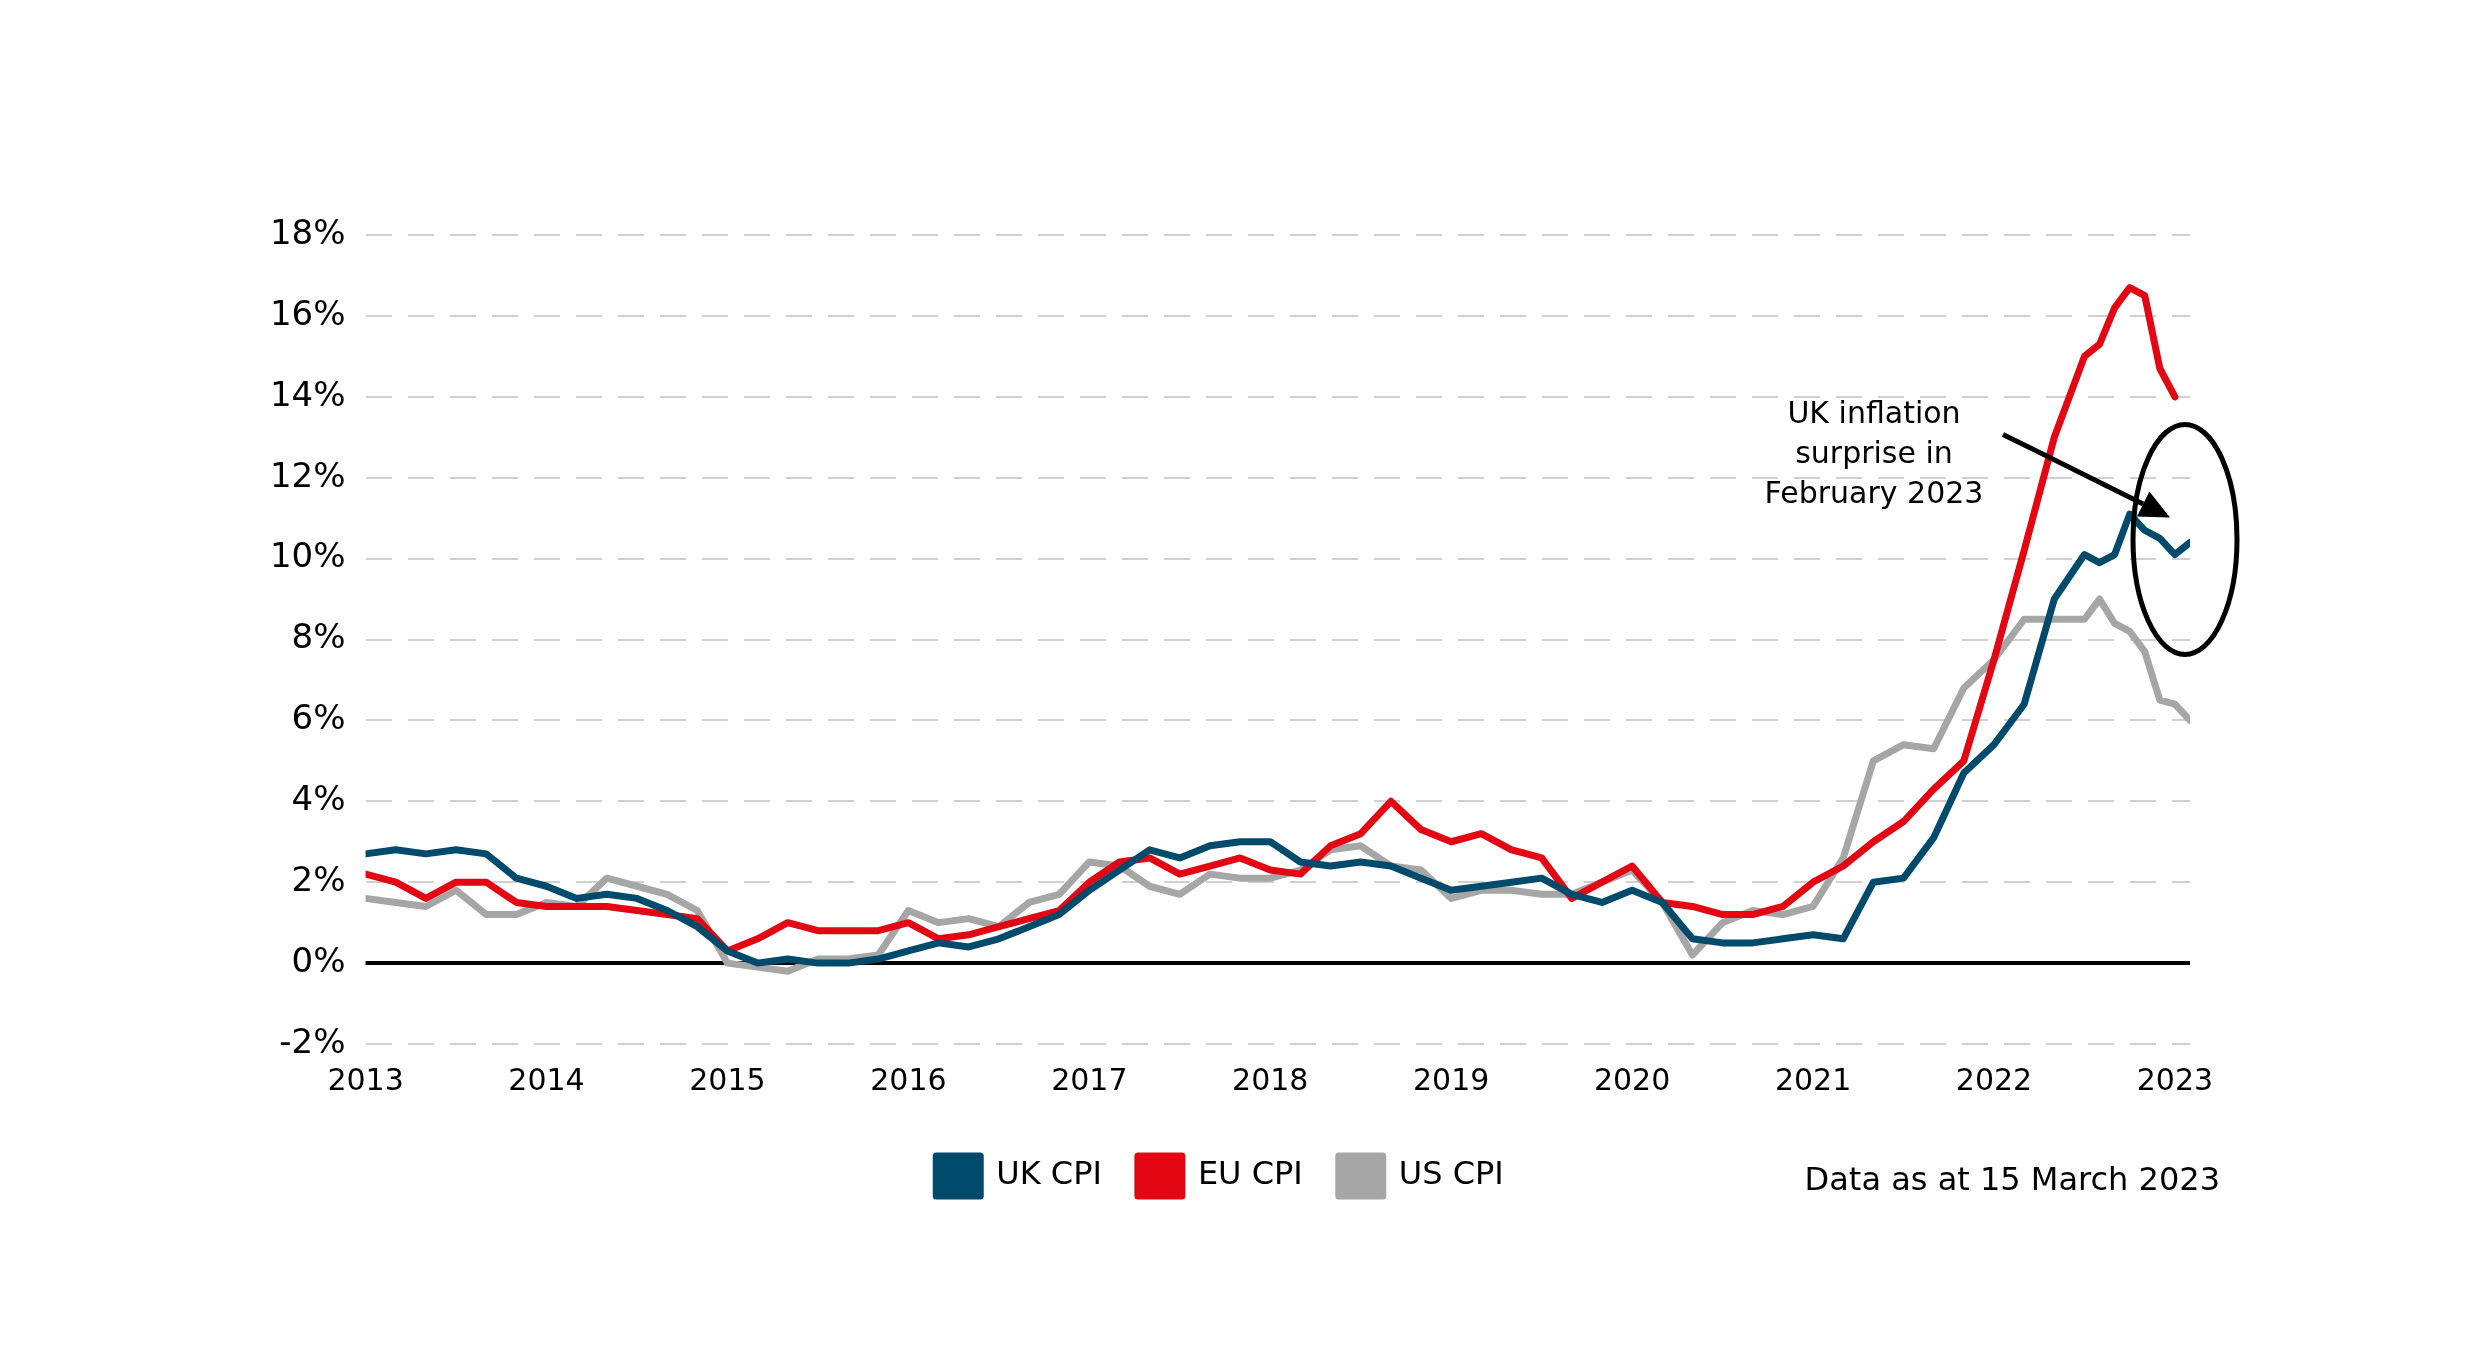 This screenshot has height=1356, width=2480. Describe the element at coordinates (1250, 1173) in the screenshot. I see `legend-label: EU CPI` at that location.